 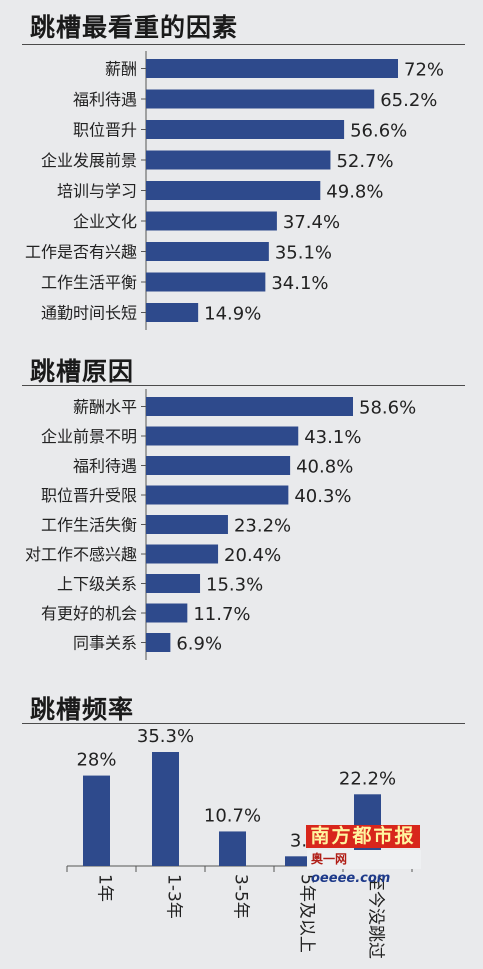 What do you see at coordinates (89, 613) in the screenshot?
I see `reasons-category-label: 有更好的机会` at bounding box center [89, 613].